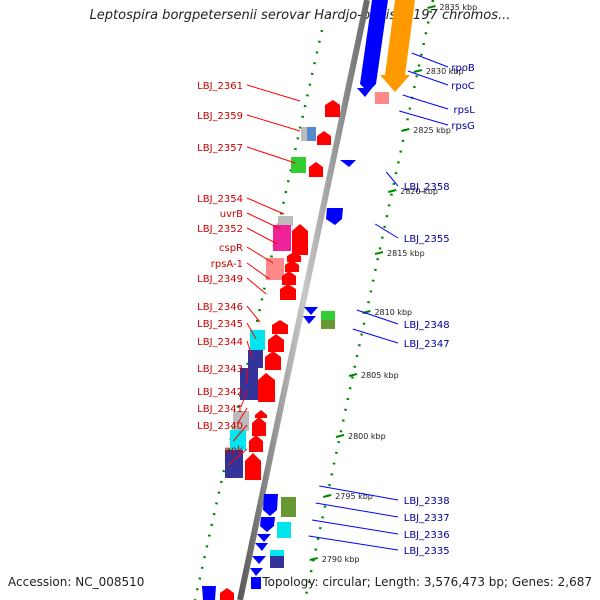 The image size is (600, 600). Describe the element at coordinates (220, 369) in the screenshot. I see `gene-label-left: LBJ_2343` at that location.